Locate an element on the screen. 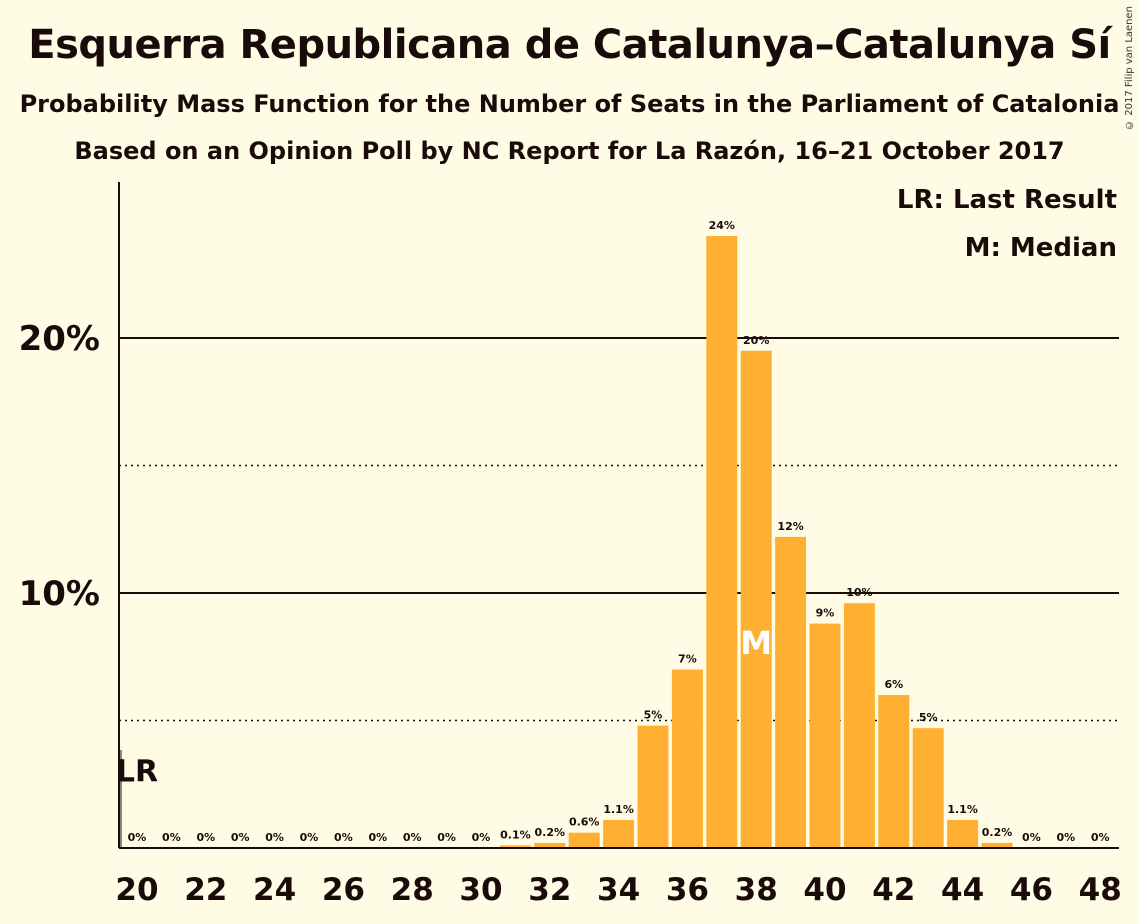 Image resolution: width=1139 pixels, height=924 pixels. y-tick-label: 20% is located at coordinates (59, 339).